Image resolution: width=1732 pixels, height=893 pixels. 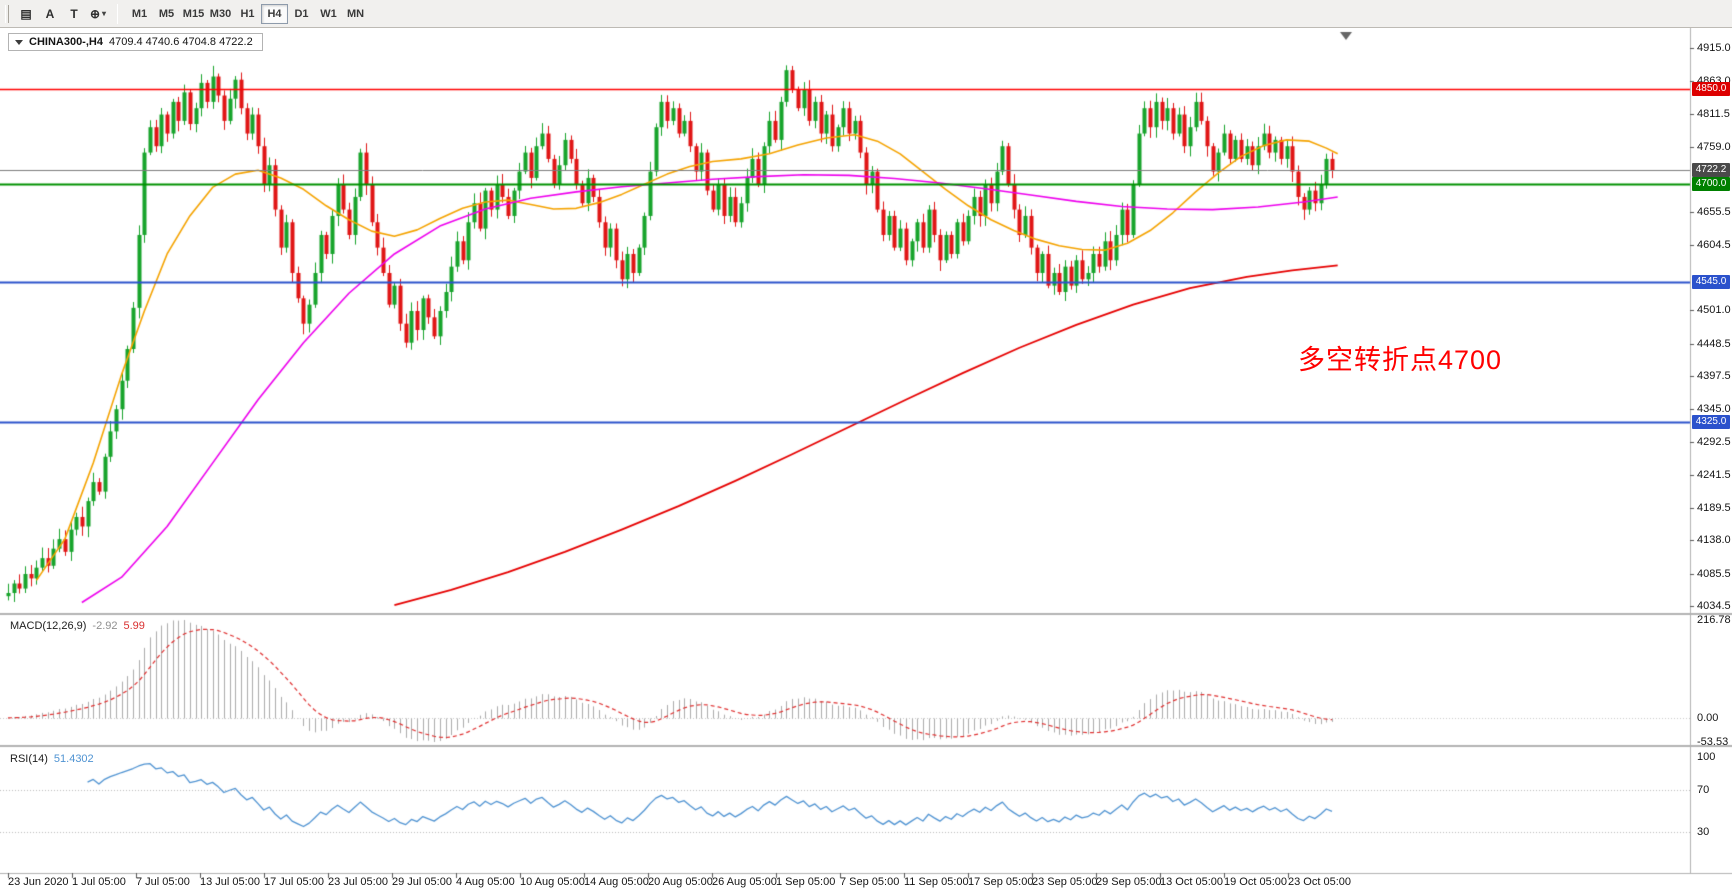 I want to click on rsi-axis-label: 100, so click(x=1706, y=757).